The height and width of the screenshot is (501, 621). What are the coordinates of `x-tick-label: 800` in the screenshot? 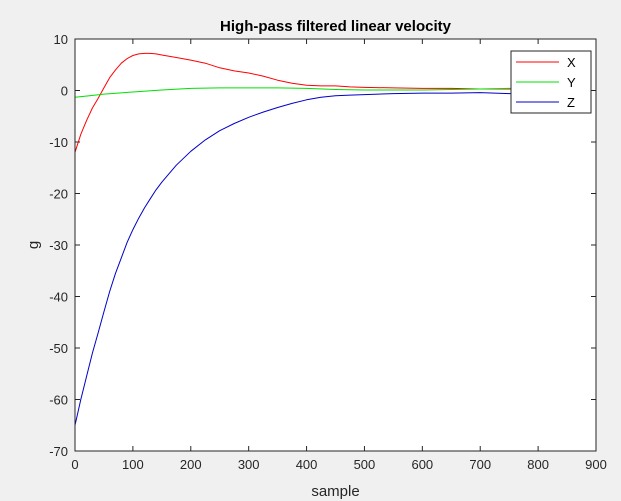 It's located at (538, 464).